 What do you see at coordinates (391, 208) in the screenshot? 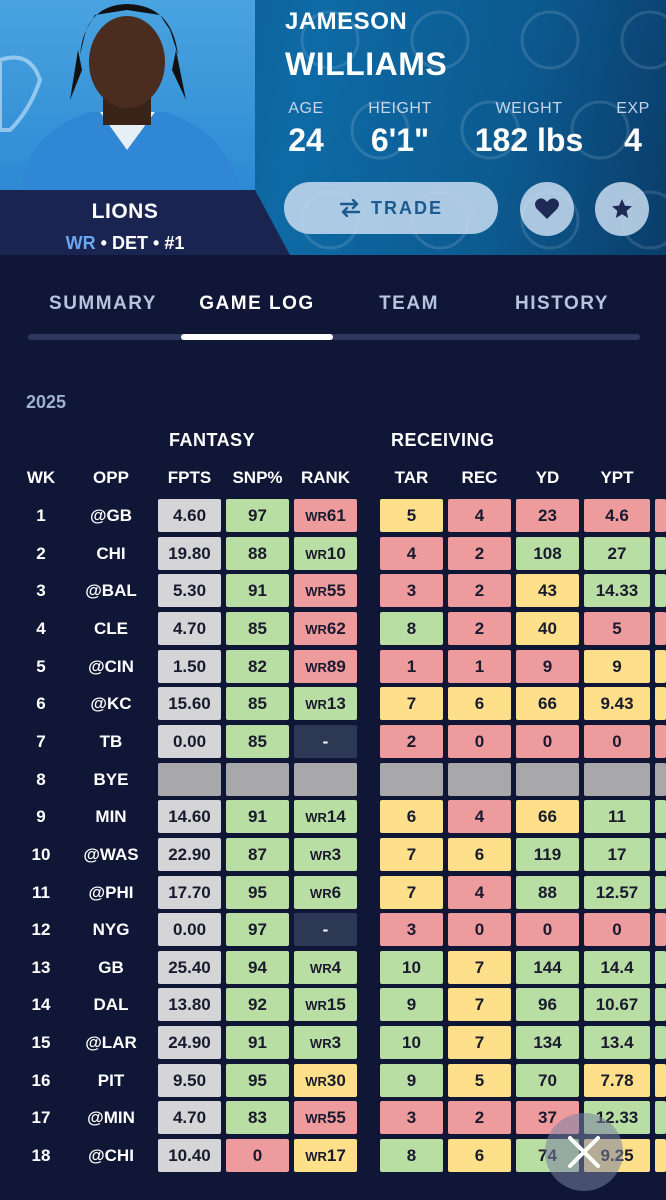
I see `trade-button: TRADE` at bounding box center [391, 208].